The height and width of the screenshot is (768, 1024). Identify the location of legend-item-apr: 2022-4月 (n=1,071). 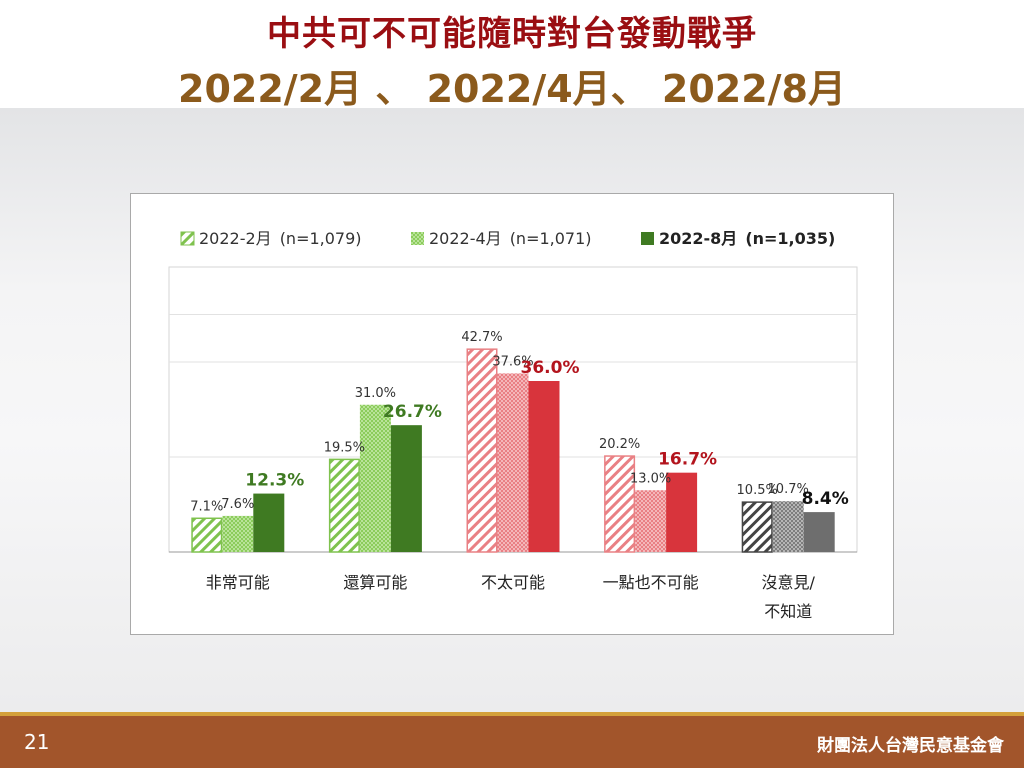
(501, 238).